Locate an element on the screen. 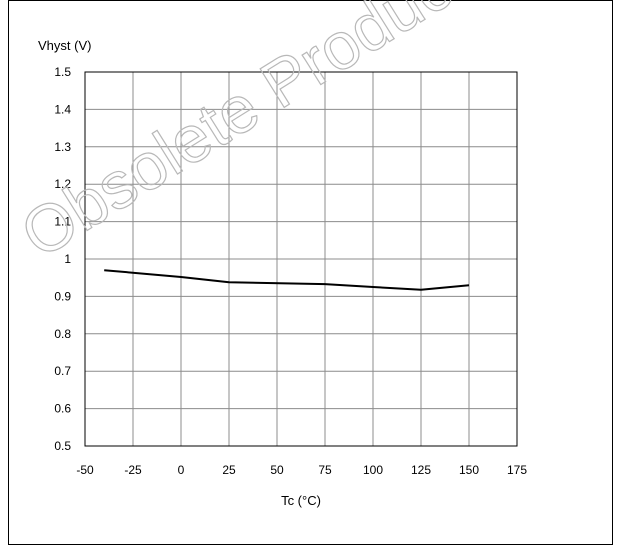 The height and width of the screenshot is (545, 621). x-tick-label: 175 is located at coordinates (517, 470).